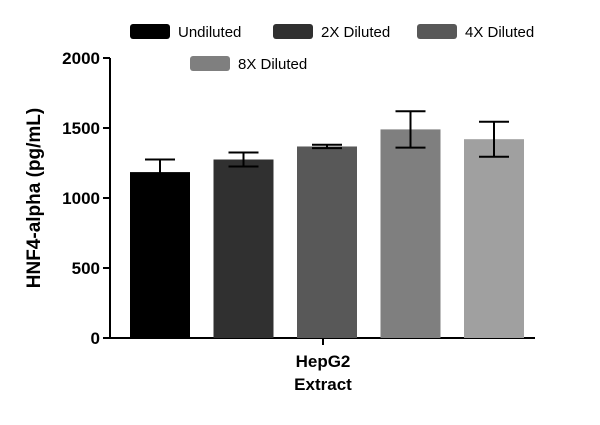  I want to click on y-axis-title: HNF4-alpha (pg/mL), so click(34, 198).